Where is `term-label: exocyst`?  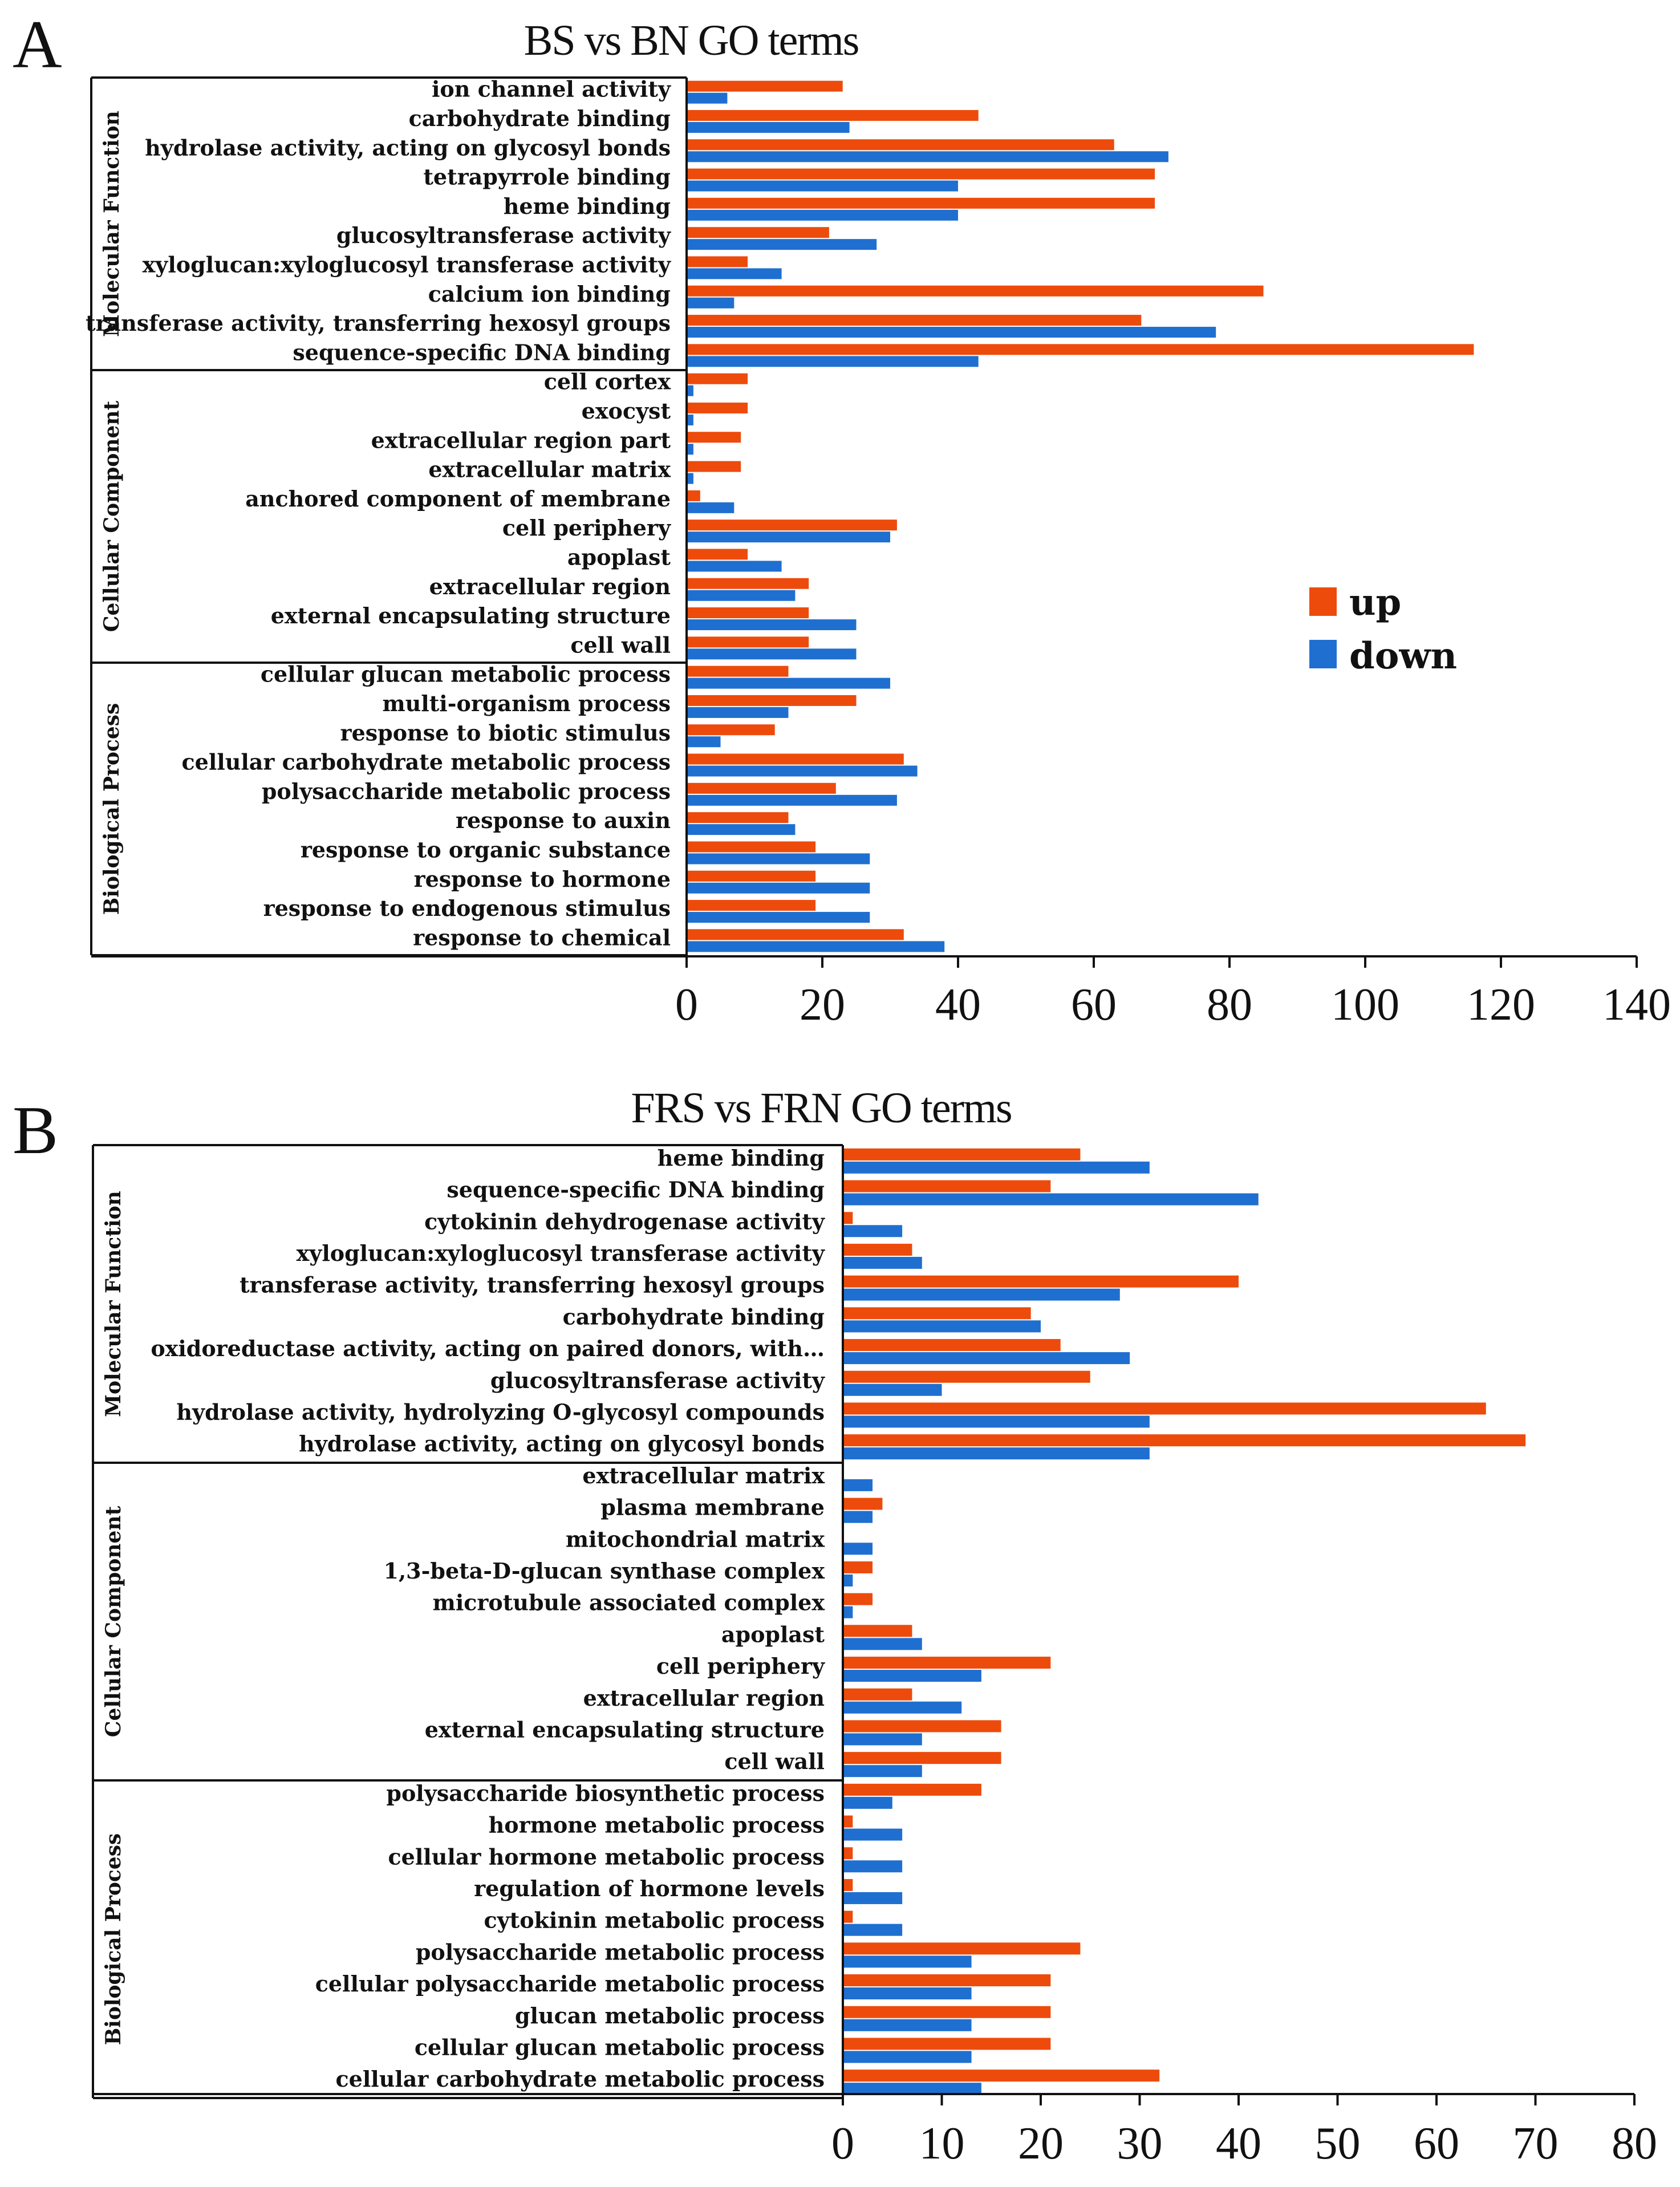 term-label: exocyst is located at coordinates (626, 411).